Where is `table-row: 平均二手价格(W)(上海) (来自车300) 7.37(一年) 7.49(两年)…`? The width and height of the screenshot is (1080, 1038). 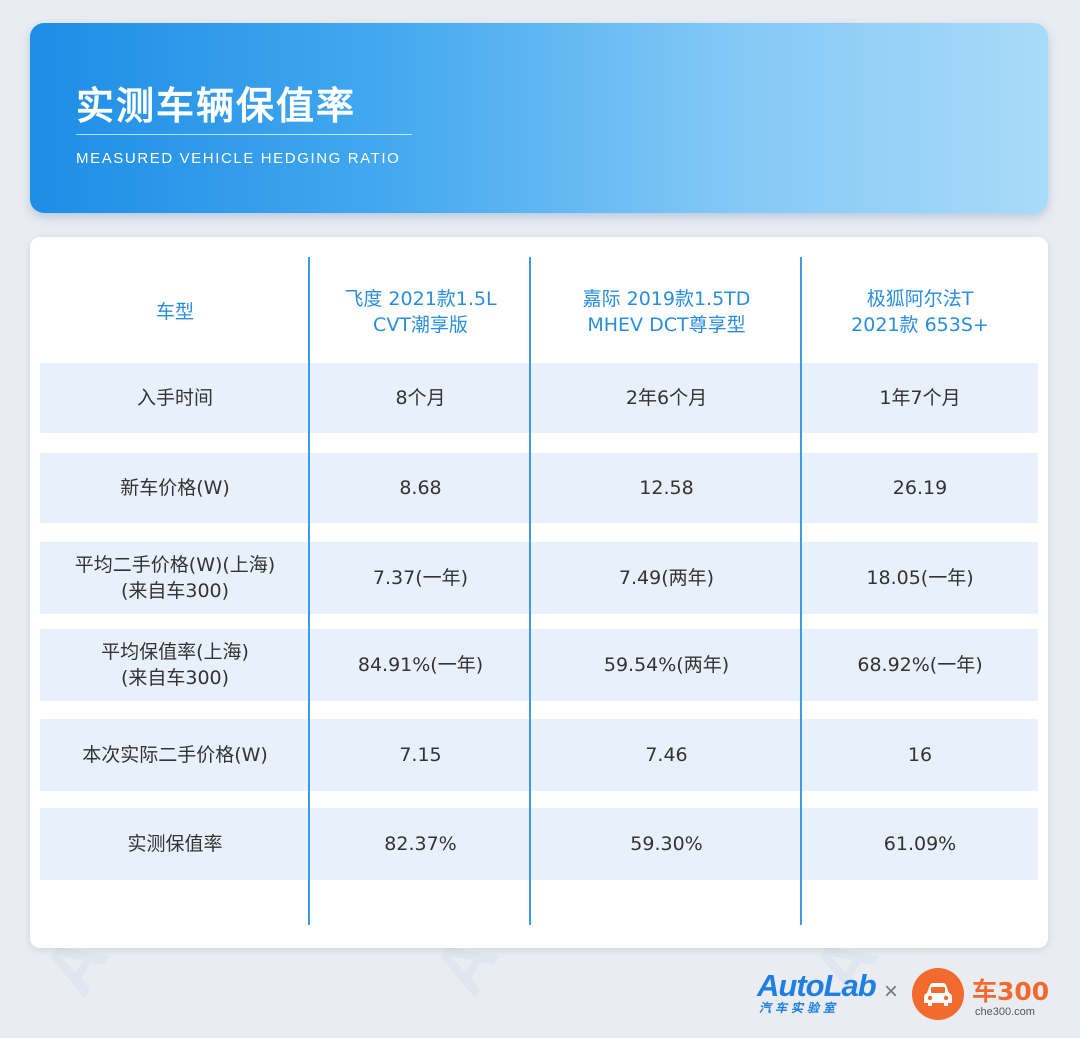 table-row: 平均二手价格(W)(上海) (来自车300) 7.37(一年) 7.49(两年)… is located at coordinates (539, 578).